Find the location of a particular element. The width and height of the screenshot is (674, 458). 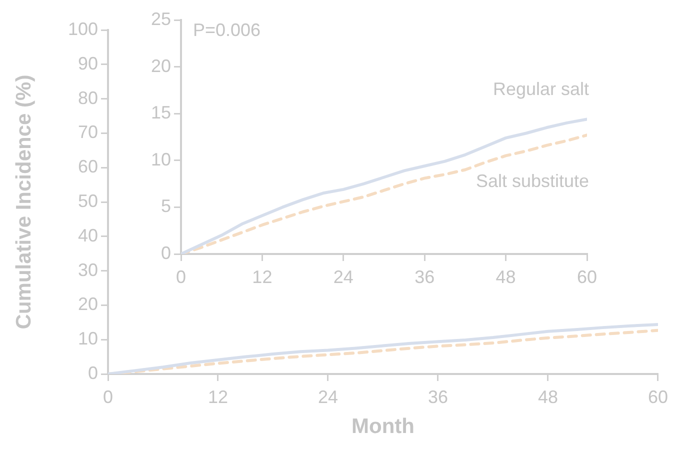

y-tick-label: 100 is located at coordinates (83, 28).